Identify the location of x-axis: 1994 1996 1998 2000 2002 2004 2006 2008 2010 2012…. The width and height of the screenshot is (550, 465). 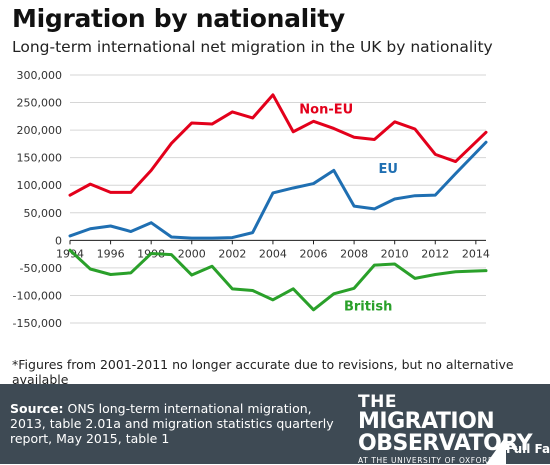
(273, 249).